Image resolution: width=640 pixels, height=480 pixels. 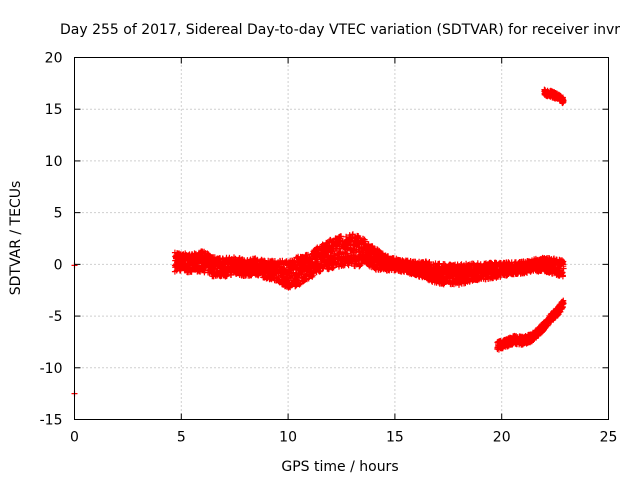 What do you see at coordinates (54, 110) in the screenshot?
I see `y-tick-label: 15` at bounding box center [54, 110].